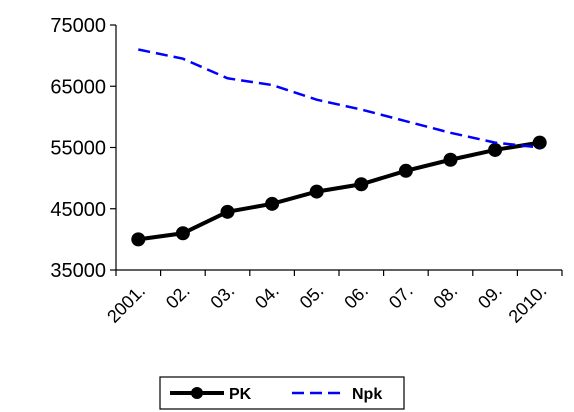 The height and width of the screenshot is (412, 574). I want to click on x-tick-label: 07., so click(401, 297).